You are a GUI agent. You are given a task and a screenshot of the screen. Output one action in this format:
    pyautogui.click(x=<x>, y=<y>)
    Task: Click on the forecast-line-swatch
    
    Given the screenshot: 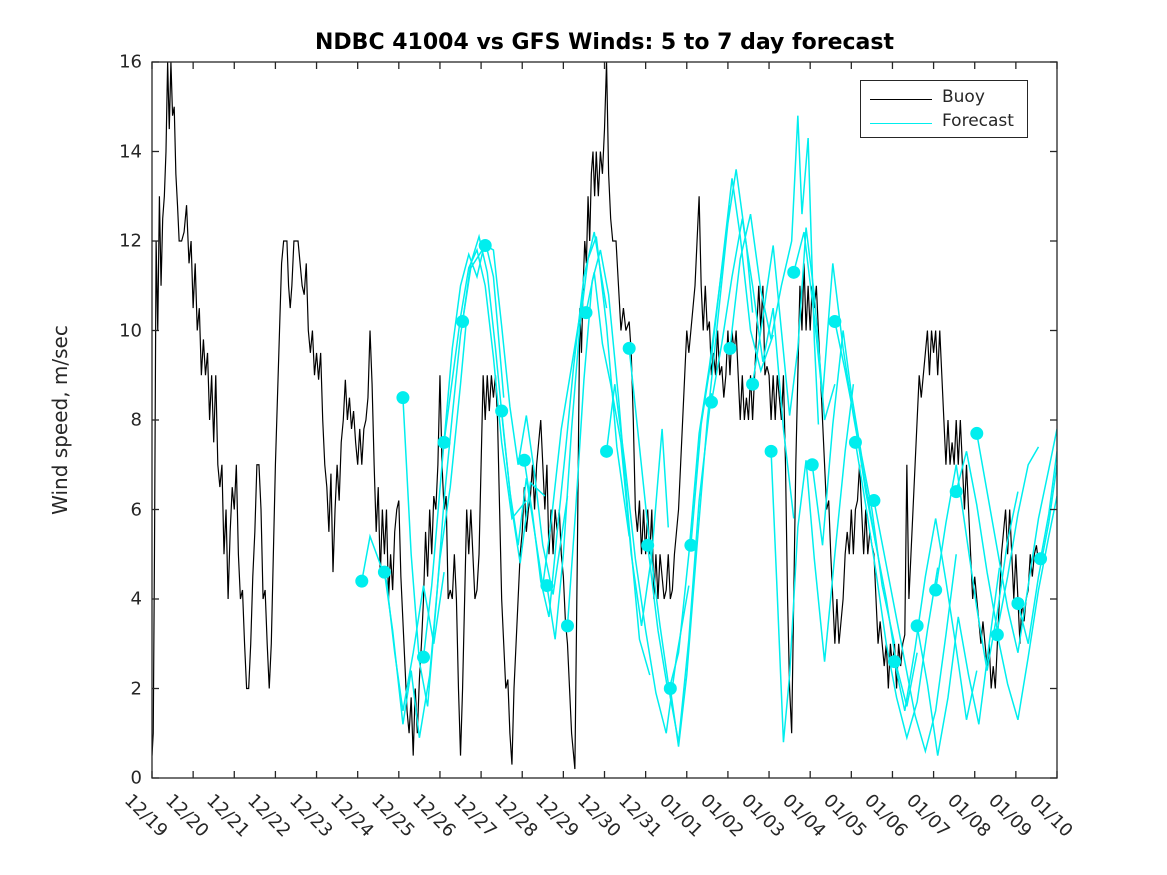 What is the action you would take?
    pyautogui.click(x=901, y=123)
    